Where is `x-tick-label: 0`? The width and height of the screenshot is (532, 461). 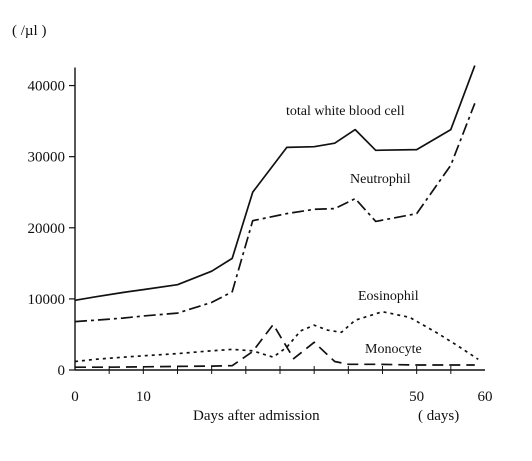
x-tick-label: 0 is located at coordinates (75, 397).